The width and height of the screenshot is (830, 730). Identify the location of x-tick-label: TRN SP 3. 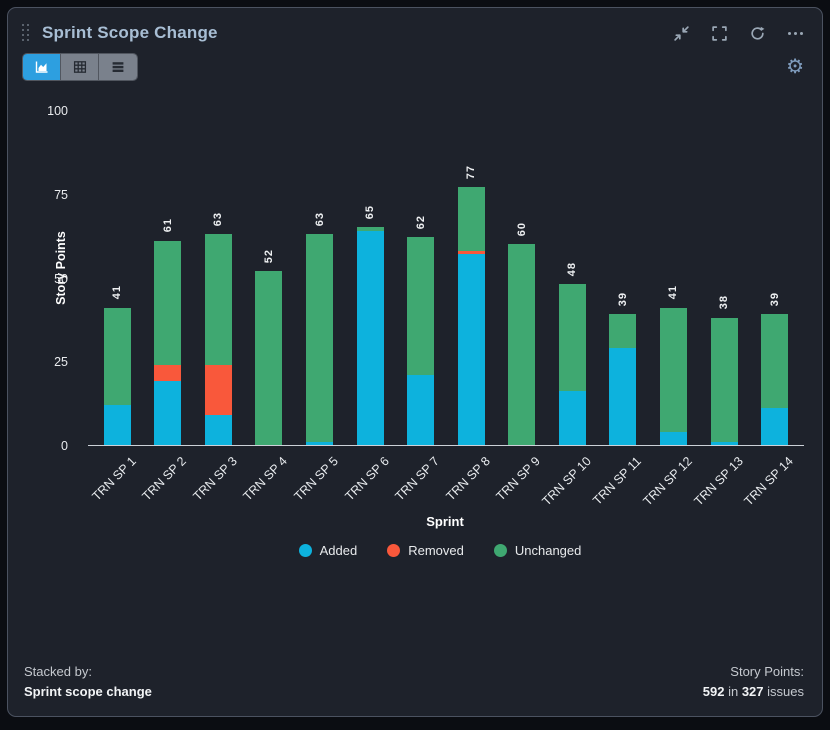
(215, 479).